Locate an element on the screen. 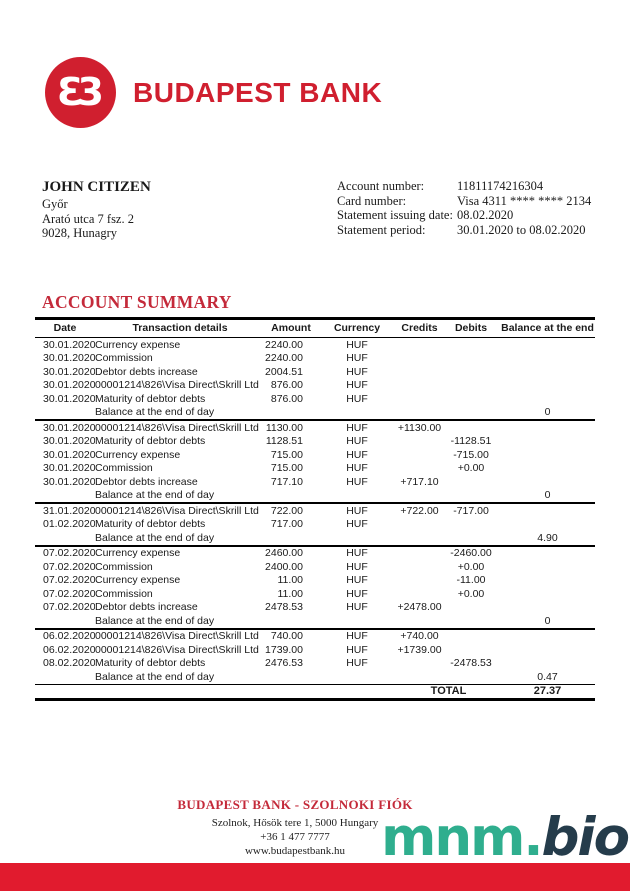 This screenshot has height=891, width=630. cell-details: Currency expense is located at coordinates (138, 553).